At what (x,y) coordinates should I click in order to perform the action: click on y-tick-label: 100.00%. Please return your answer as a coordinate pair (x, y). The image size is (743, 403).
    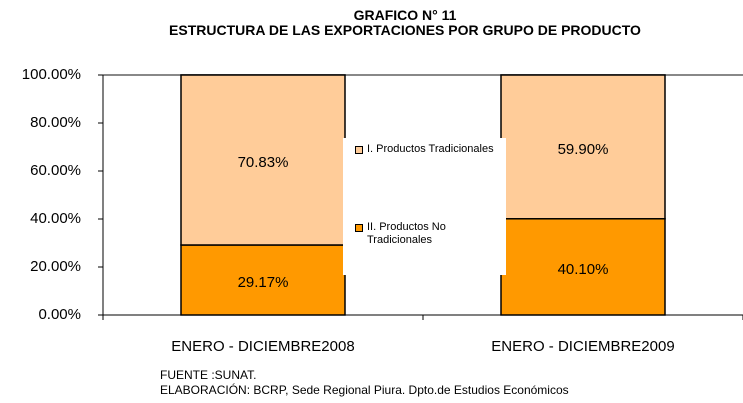
    Looking at the image, I should click on (51, 74).